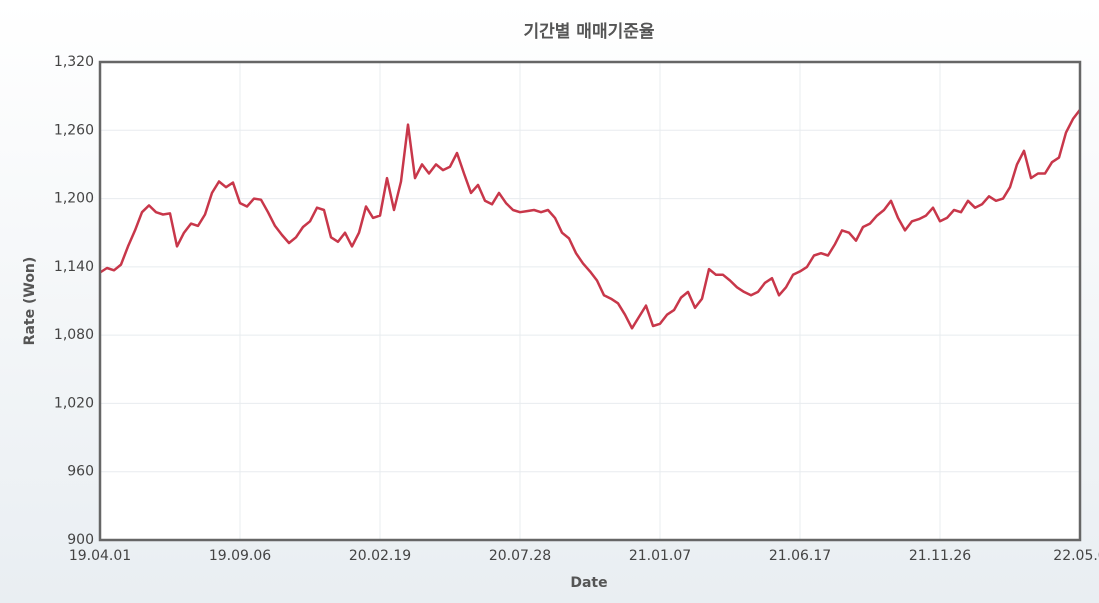 This screenshot has height=603, width=1099. What do you see at coordinates (74, 130) in the screenshot?
I see `y-tick-label: 1,260` at bounding box center [74, 130].